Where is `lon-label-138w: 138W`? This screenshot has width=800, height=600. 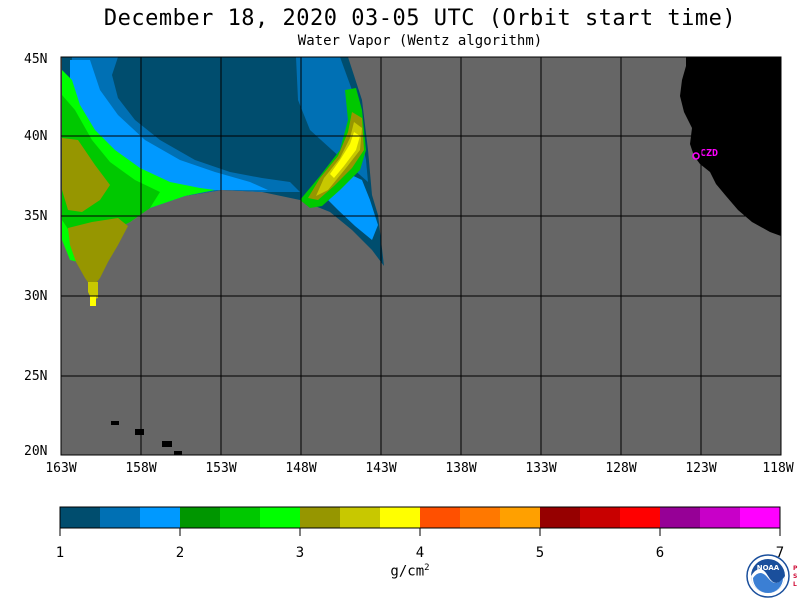
lon-label-138w: 138W is located at coordinates (461, 468).